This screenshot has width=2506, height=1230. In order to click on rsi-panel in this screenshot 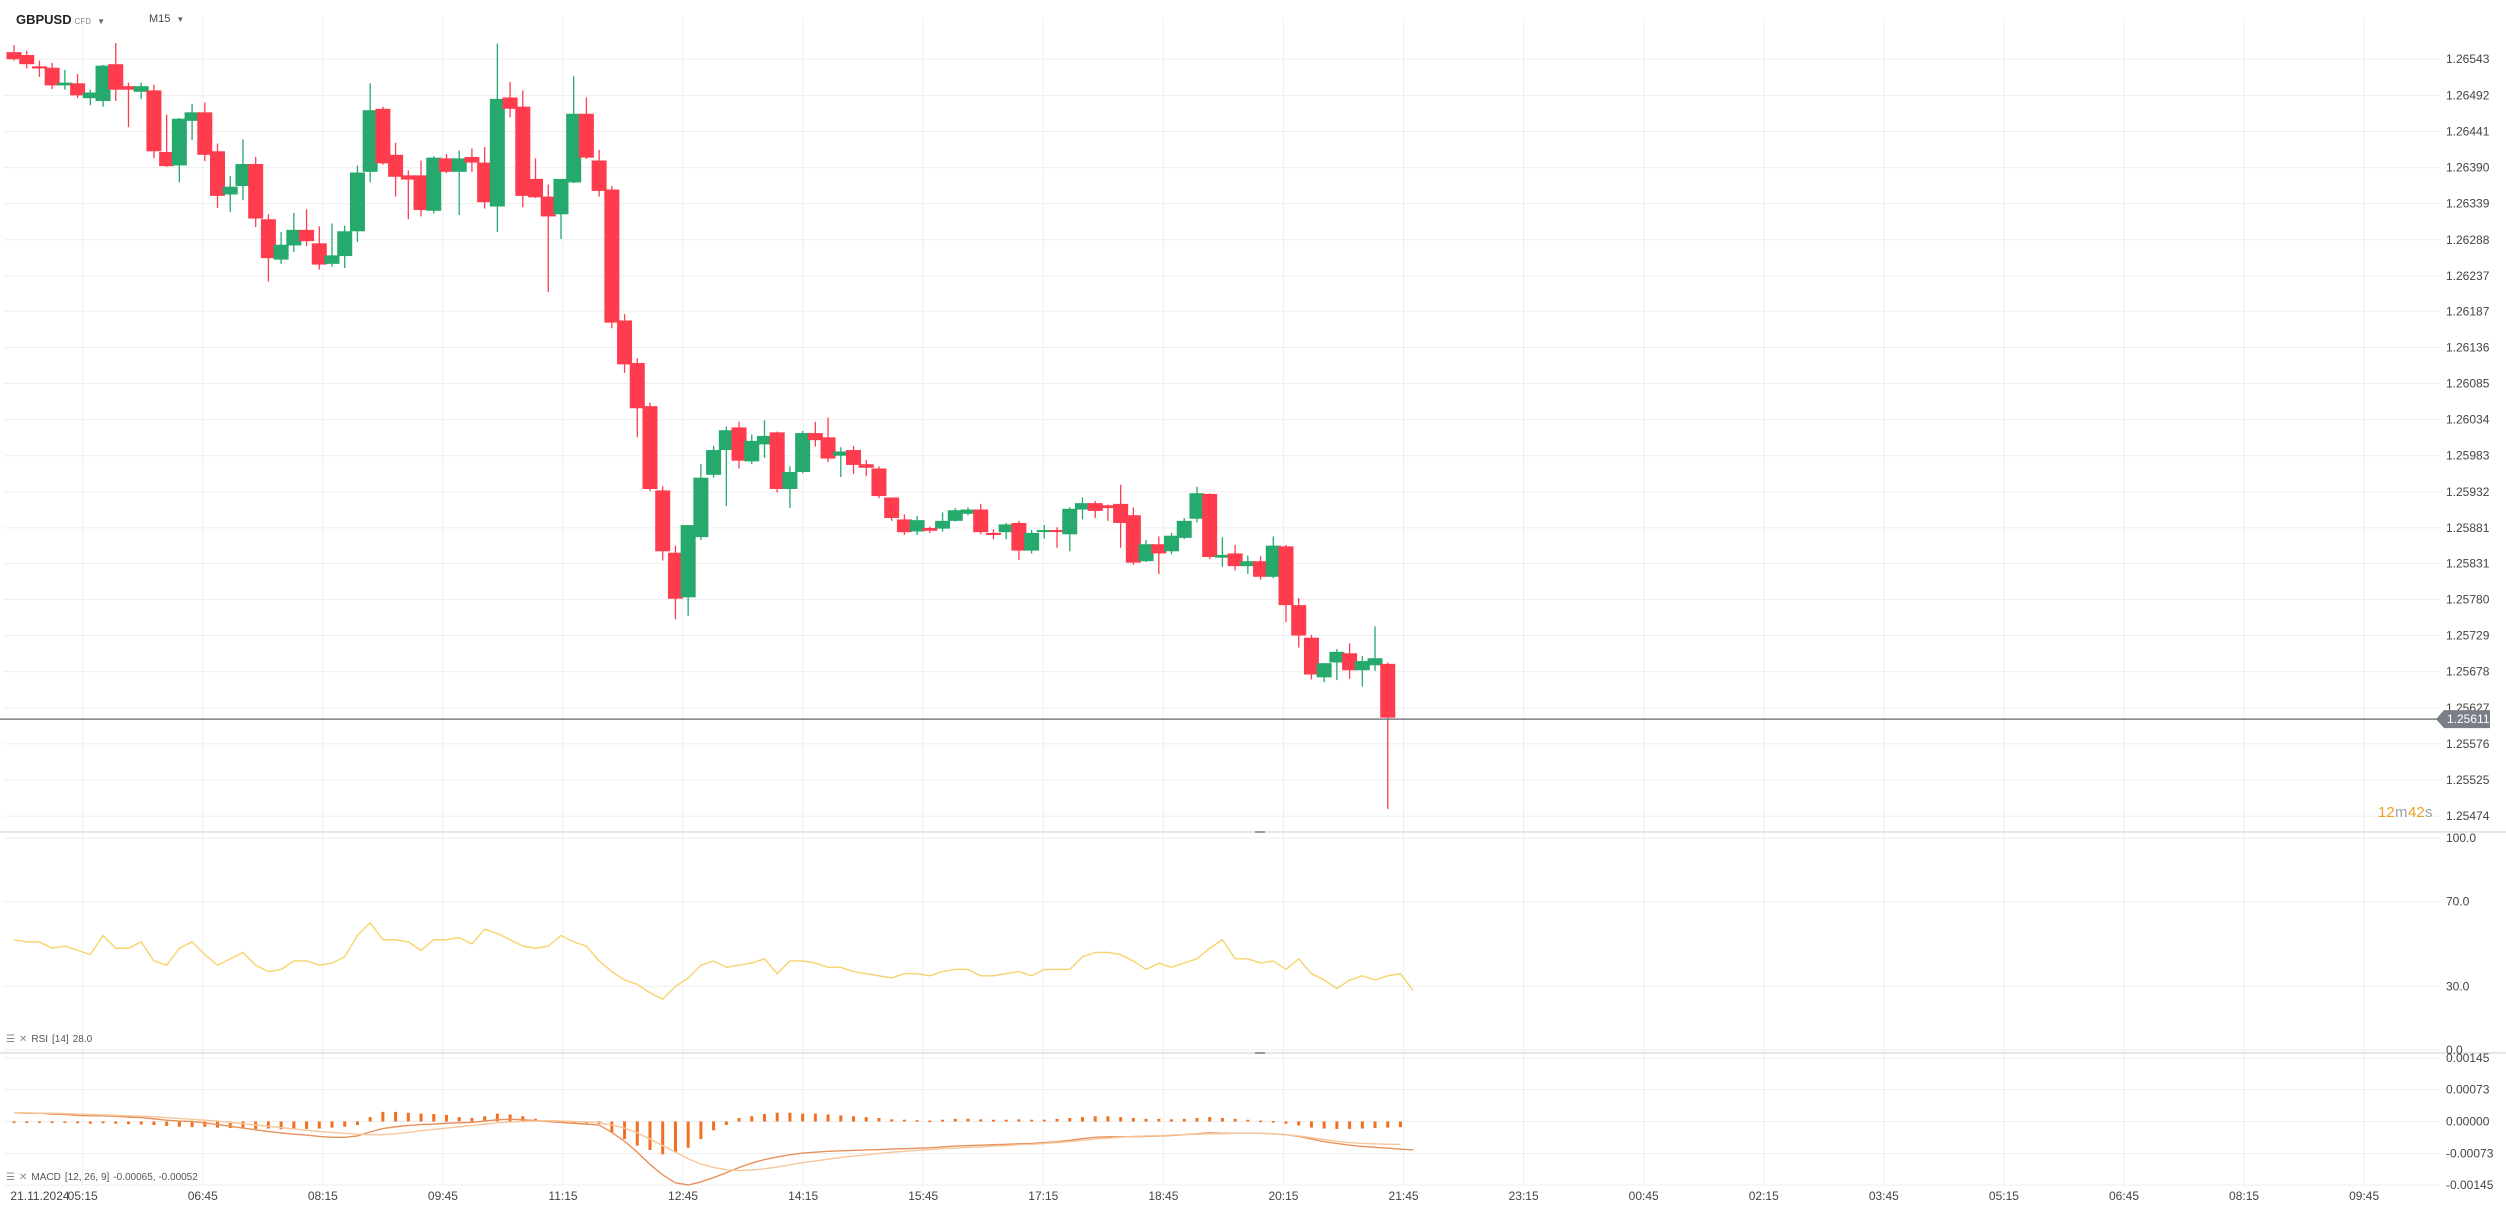, I will do `click(713, 960)`.